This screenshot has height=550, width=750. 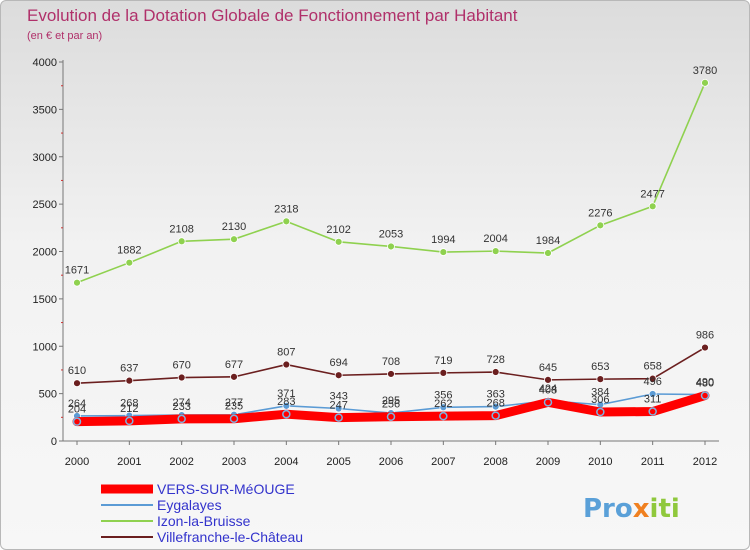 I want to click on logo-part-iti: iti, so click(x=665, y=509).